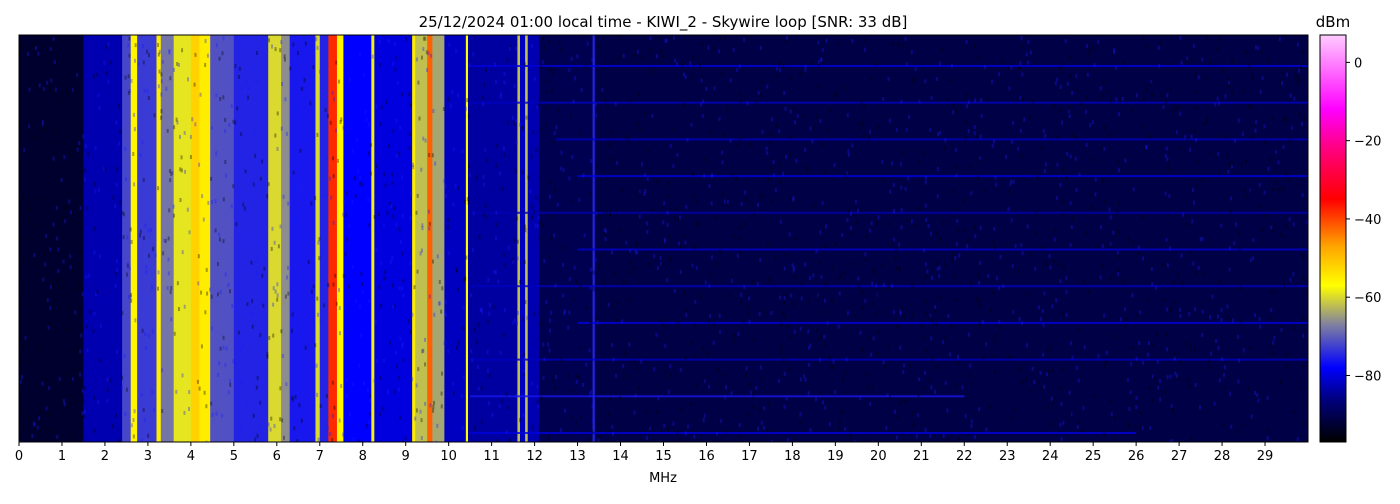 The height and width of the screenshot is (504, 1400). What do you see at coordinates (1265, 456) in the screenshot?
I see `x-tick-label: 29` at bounding box center [1265, 456].